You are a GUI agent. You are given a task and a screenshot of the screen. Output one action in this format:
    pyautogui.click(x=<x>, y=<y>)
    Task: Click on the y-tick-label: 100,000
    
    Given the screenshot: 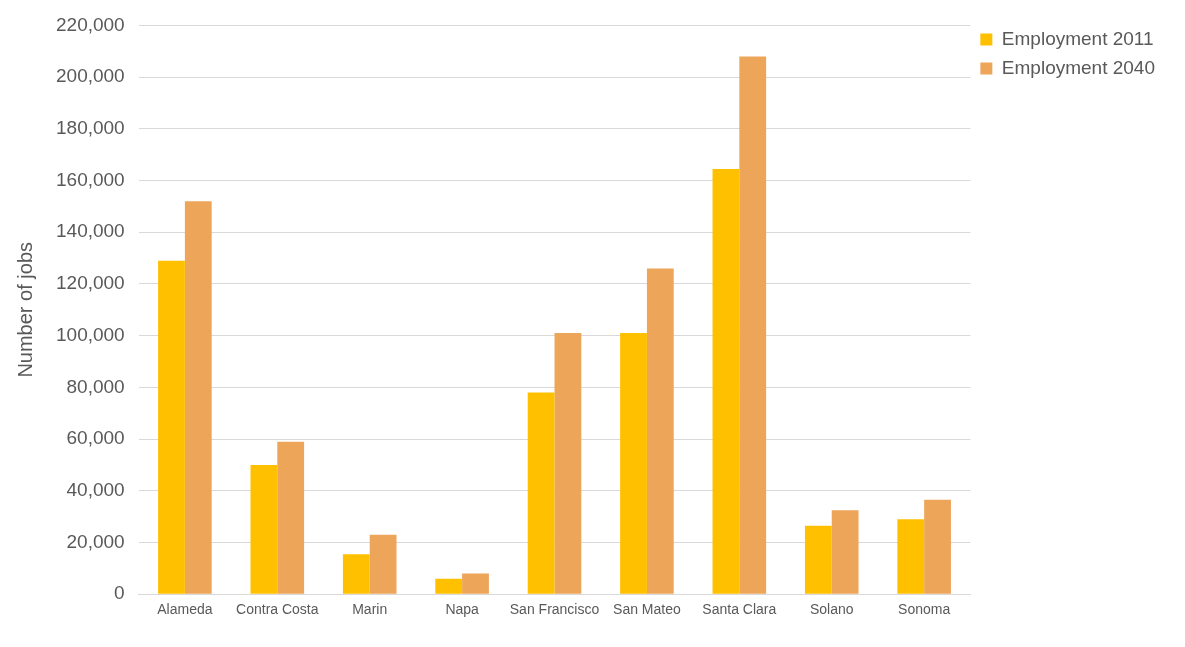 What is the action you would take?
    pyautogui.click(x=90, y=334)
    